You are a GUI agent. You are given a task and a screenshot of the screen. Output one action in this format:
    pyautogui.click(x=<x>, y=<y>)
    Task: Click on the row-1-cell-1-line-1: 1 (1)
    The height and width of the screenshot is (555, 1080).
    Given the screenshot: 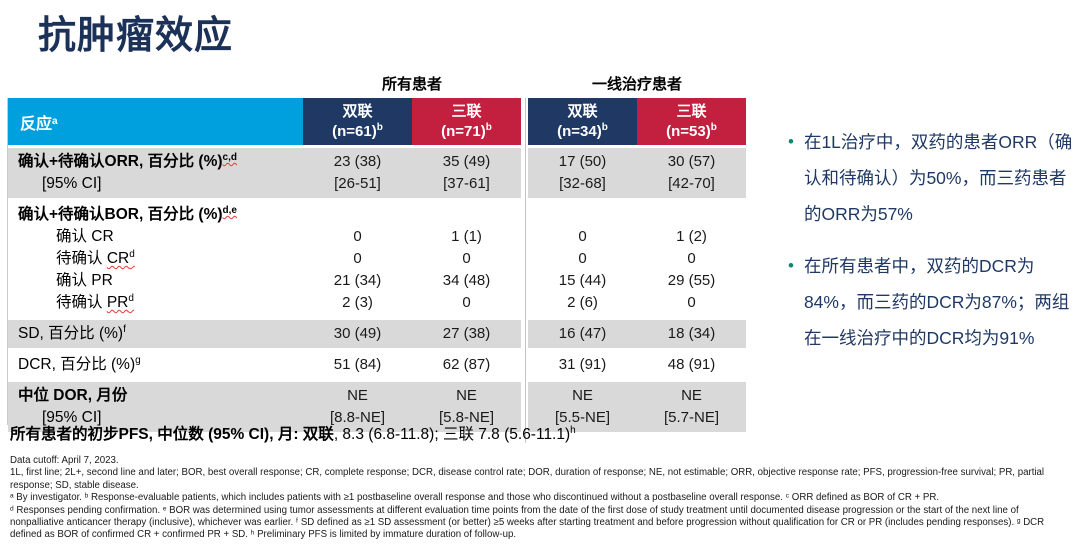 What is the action you would take?
    pyautogui.click(x=466, y=236)
    